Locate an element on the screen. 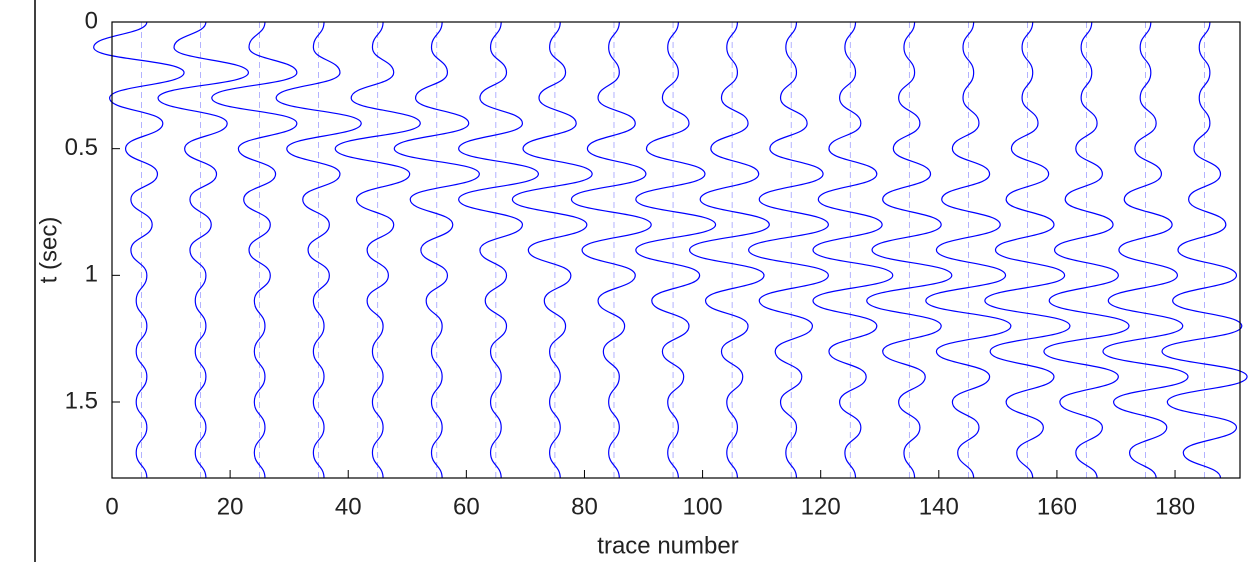  y-tick-label: 0 is located at coordinates (91, 20).